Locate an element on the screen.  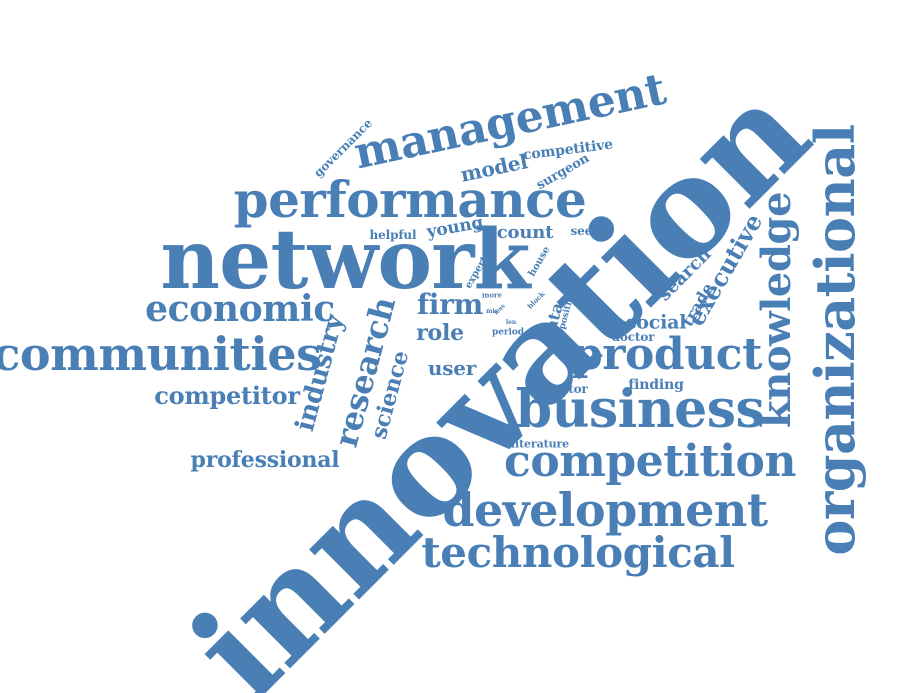
word-social: social is located at coordinates (656, 322).